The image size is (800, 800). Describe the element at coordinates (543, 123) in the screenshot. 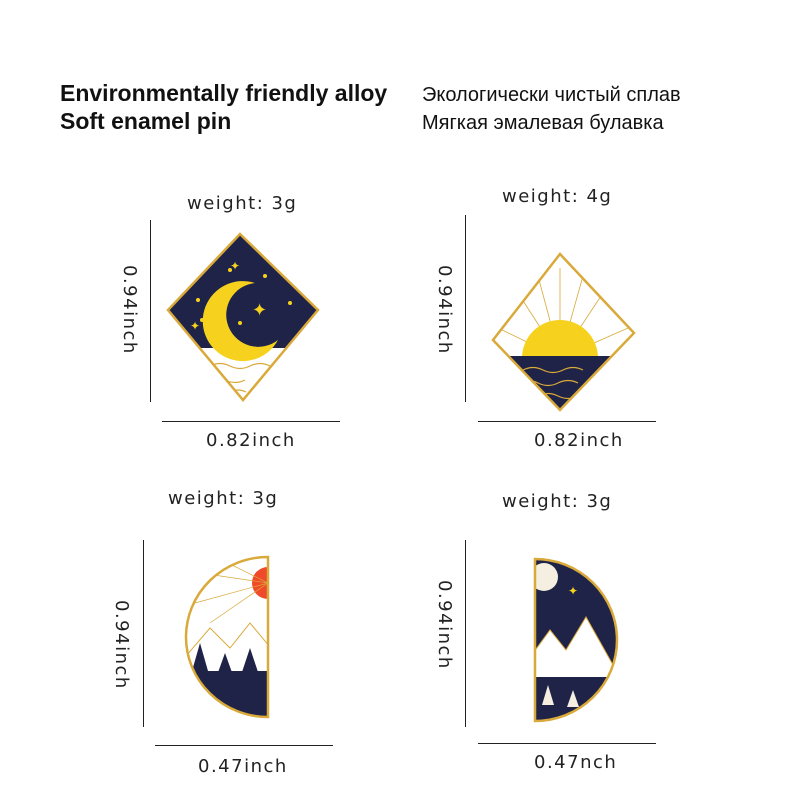

I see `heading-ru-line2: Мягкая эмалевая булавка` at that location.